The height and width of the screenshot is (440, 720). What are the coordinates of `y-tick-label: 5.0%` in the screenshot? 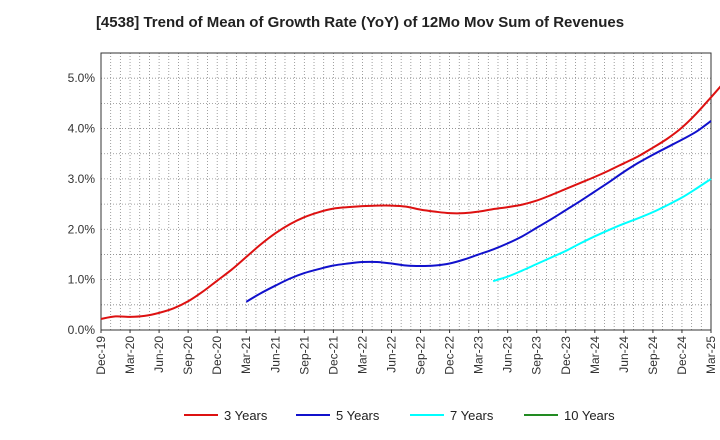 It's located at (82, 78).